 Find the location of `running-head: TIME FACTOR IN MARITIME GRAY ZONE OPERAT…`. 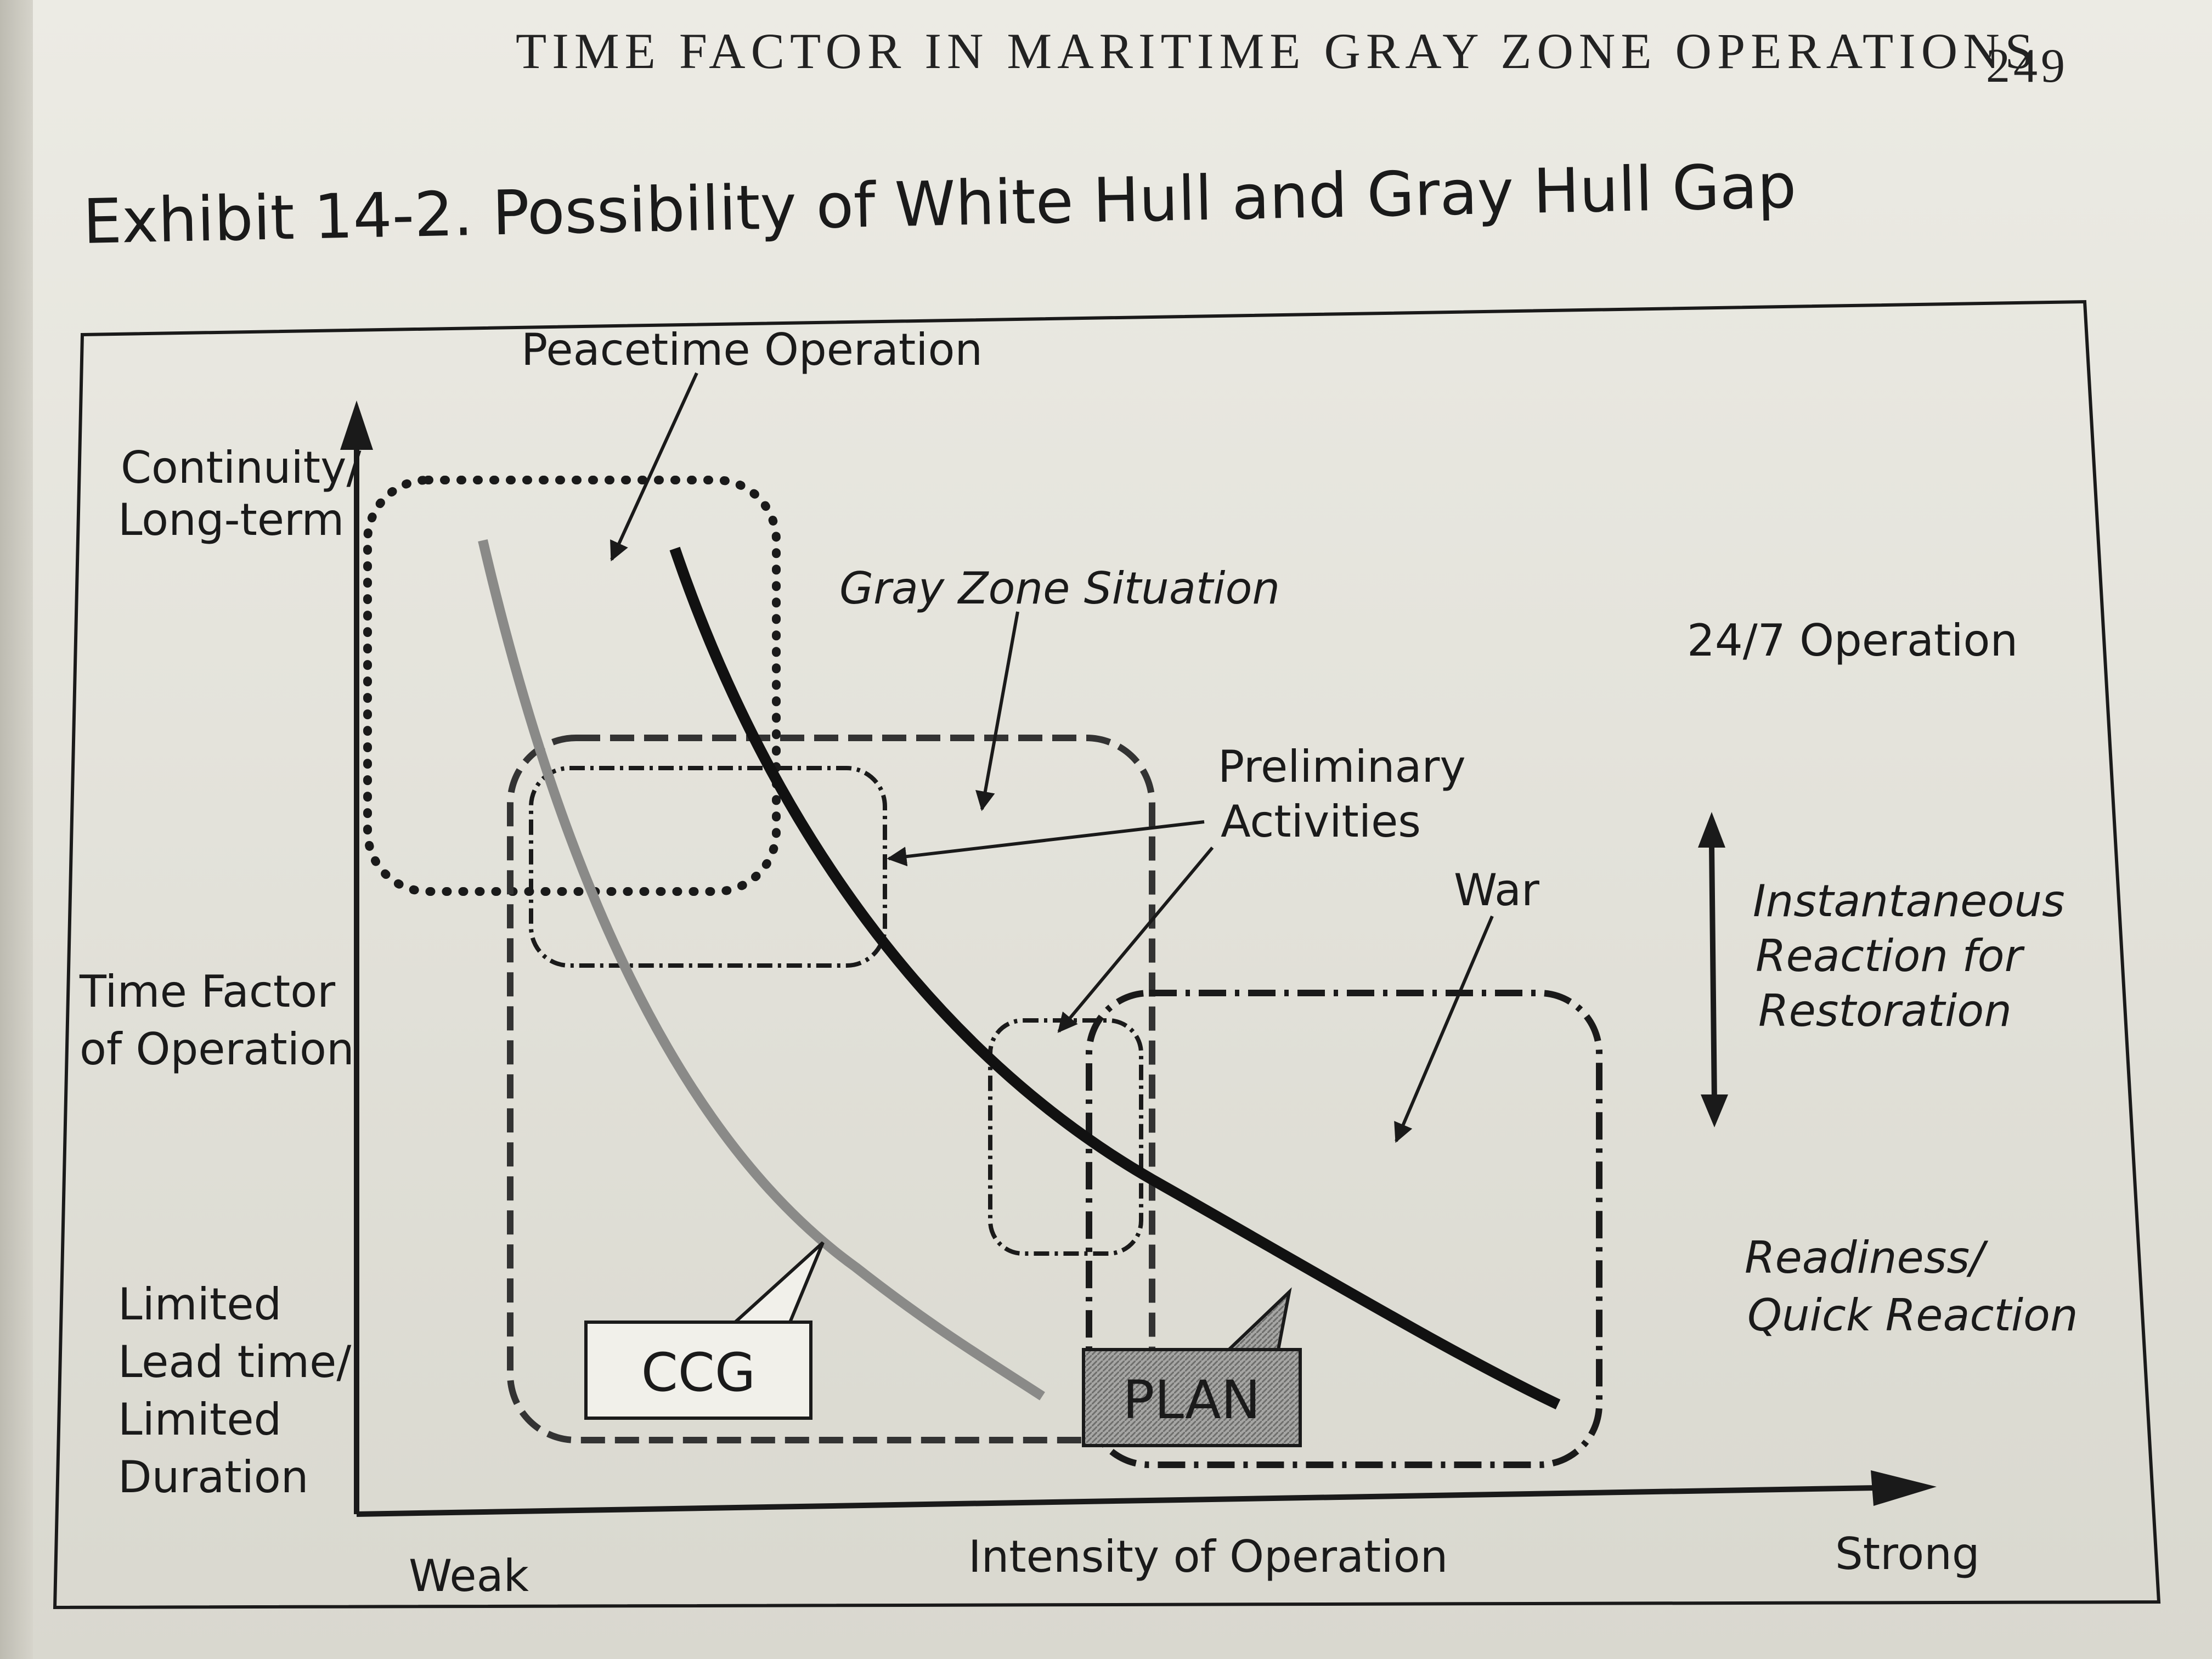

running-head: TIME FACTOR IN MARITIME GRAY ZONE OPERAT… is located at coordinates (1277, 51).